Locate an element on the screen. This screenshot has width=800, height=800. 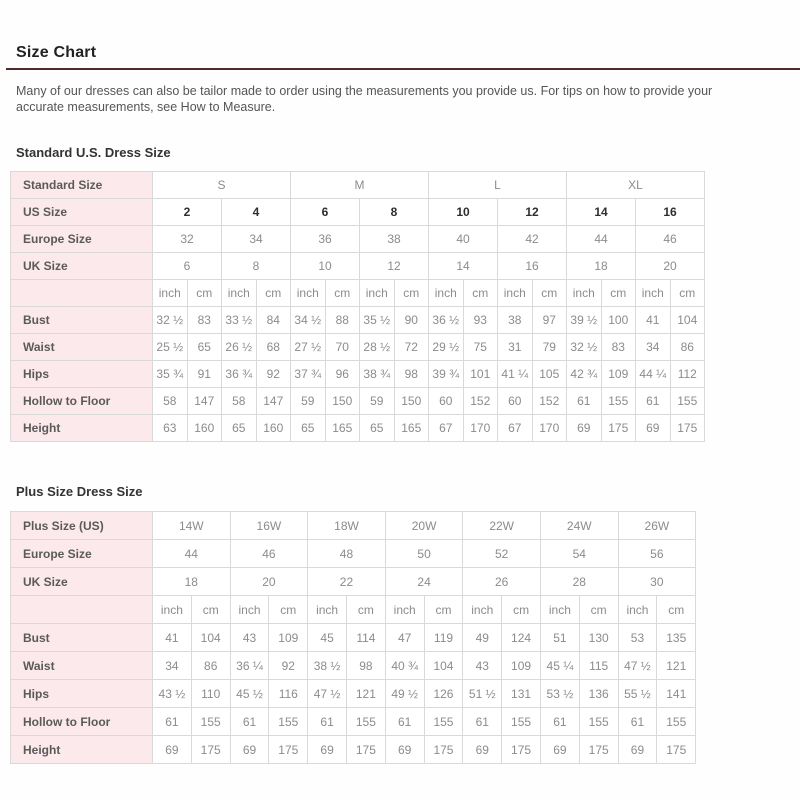
intro-line-2-prefix: accurate measurements, see is located at coordinates (98, 107).